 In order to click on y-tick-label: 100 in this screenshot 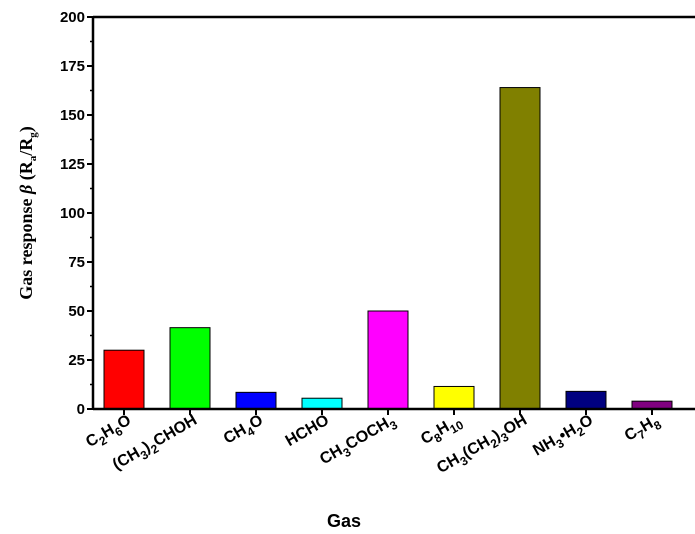, I will do `click(72, 213)`.